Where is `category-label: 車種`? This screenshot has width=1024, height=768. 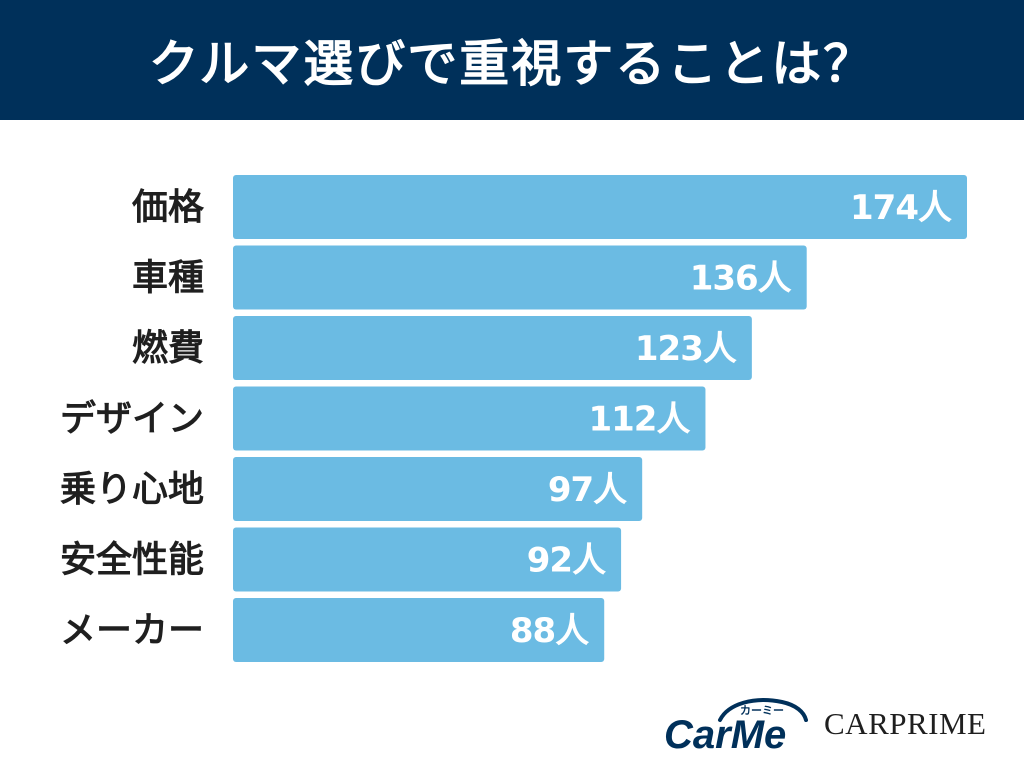 category-label: 車種 is located at coordinates (168, 278).